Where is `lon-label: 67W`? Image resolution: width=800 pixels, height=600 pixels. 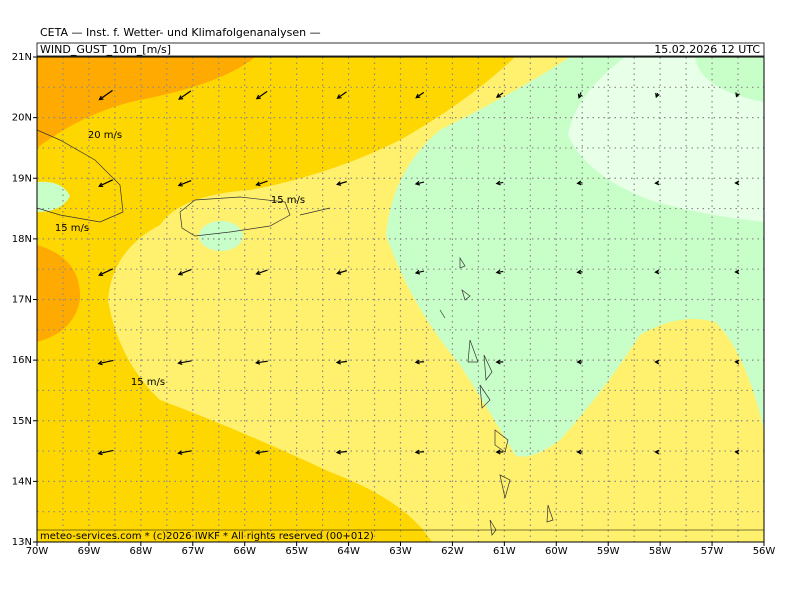 lon-label: 67W is located at coordinates (192, 551).